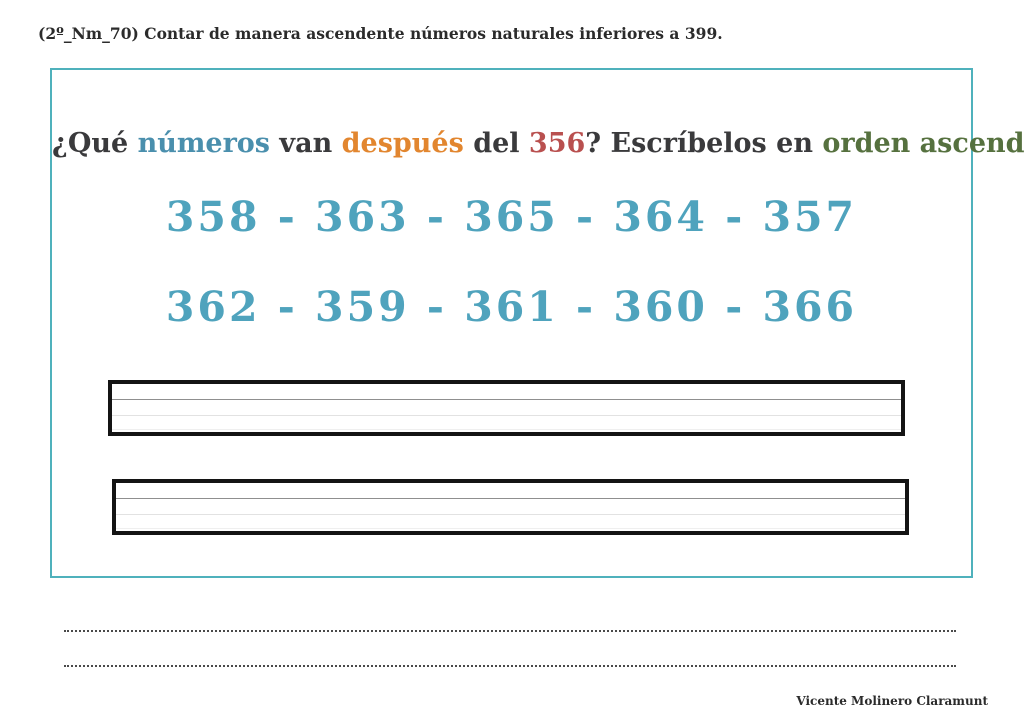 Image resolution: width=1024 pixels, height=725 pixels. Describe the element at coordinates (95, 143) in the screenshot. I see `question-segment: ¿Qué` at that location.